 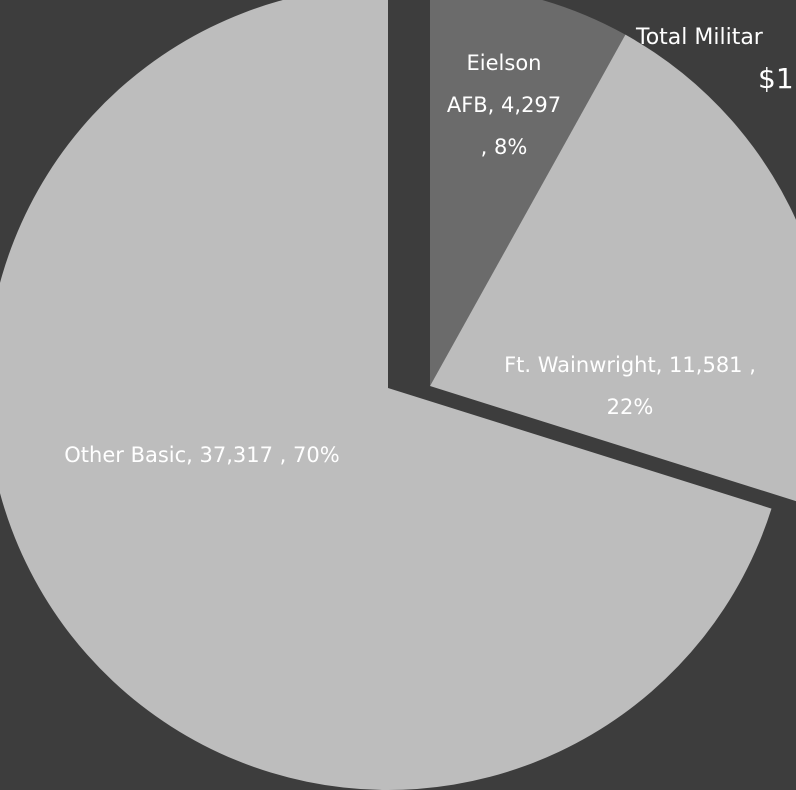 I want to click on slice-label: Other Basic, 37,317 , 70%, so click(x=201, y=455).